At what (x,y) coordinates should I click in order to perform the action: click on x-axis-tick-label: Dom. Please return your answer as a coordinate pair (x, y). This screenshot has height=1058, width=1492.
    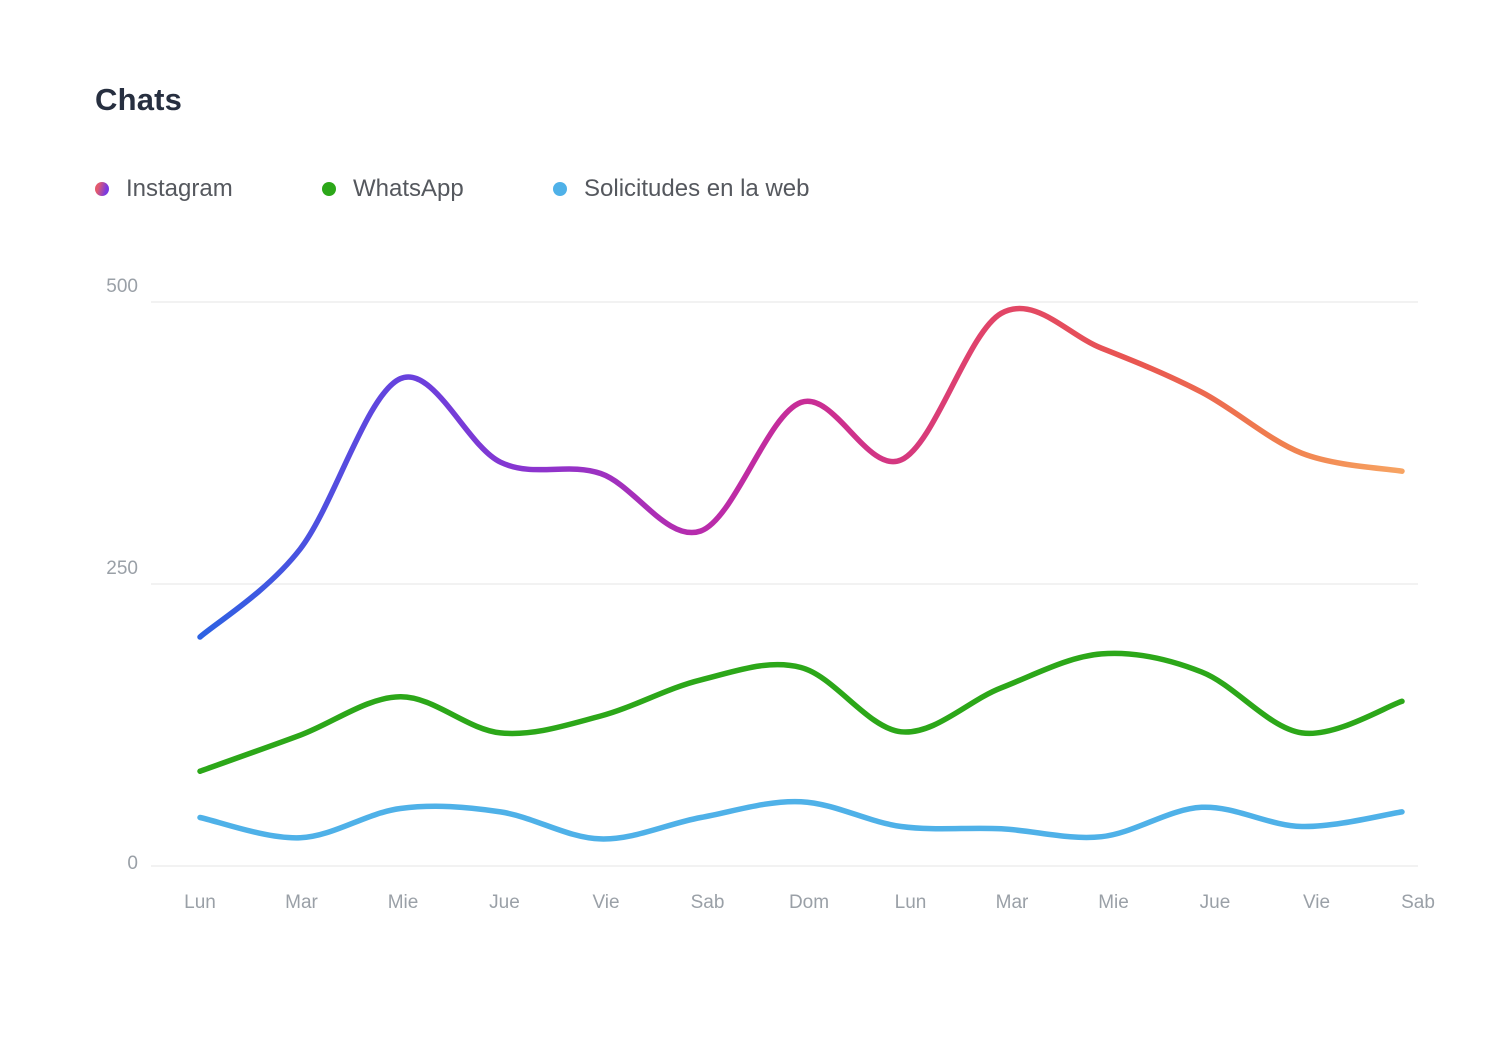
    Looking at the image, I should click on (809, 902).